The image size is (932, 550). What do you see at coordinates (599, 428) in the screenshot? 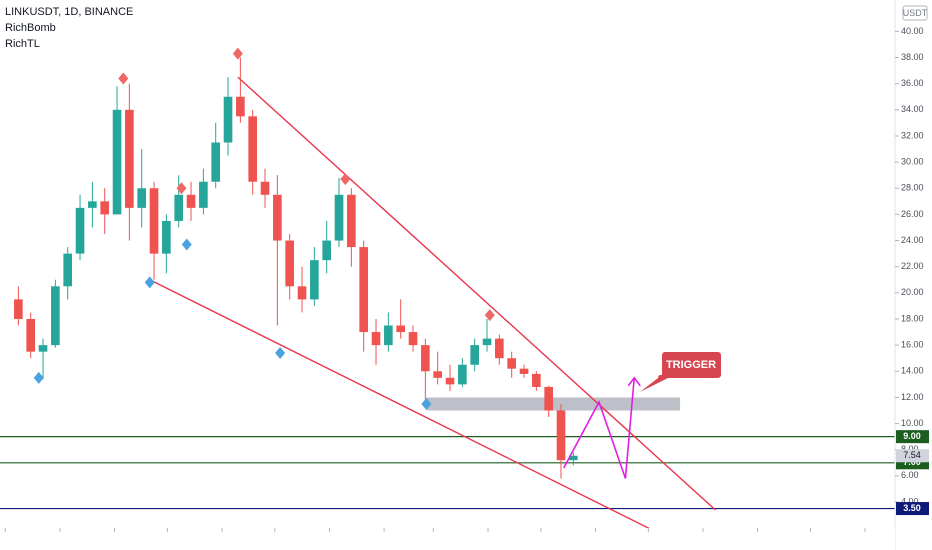
I see `projection` at bounding box center [599, 428].